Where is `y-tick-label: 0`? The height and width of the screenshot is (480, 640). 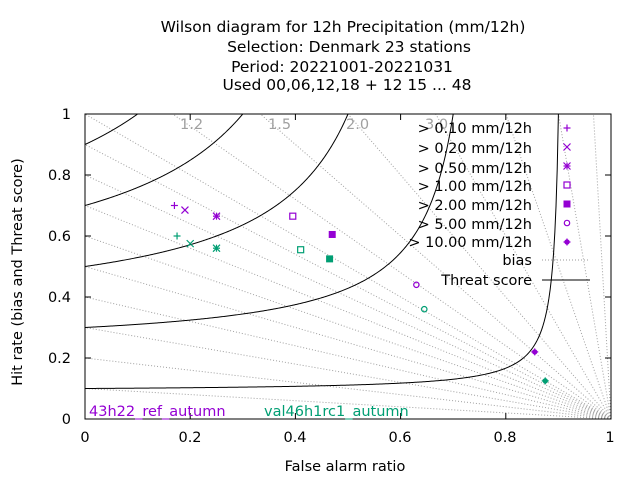
y-tick-label: 0 is located at coordinates (66, 420).